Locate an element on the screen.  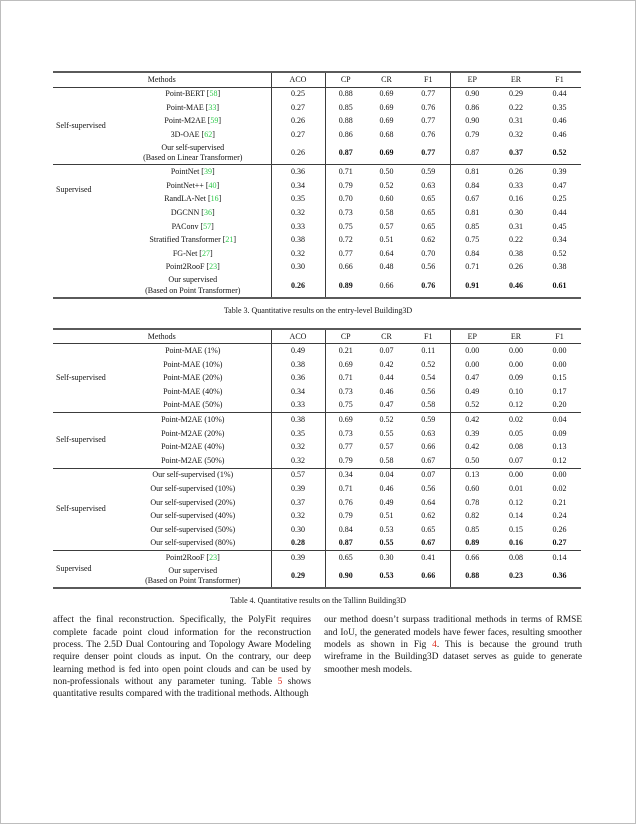
value-cell: 0.54 is located at coordinates (428, 378).